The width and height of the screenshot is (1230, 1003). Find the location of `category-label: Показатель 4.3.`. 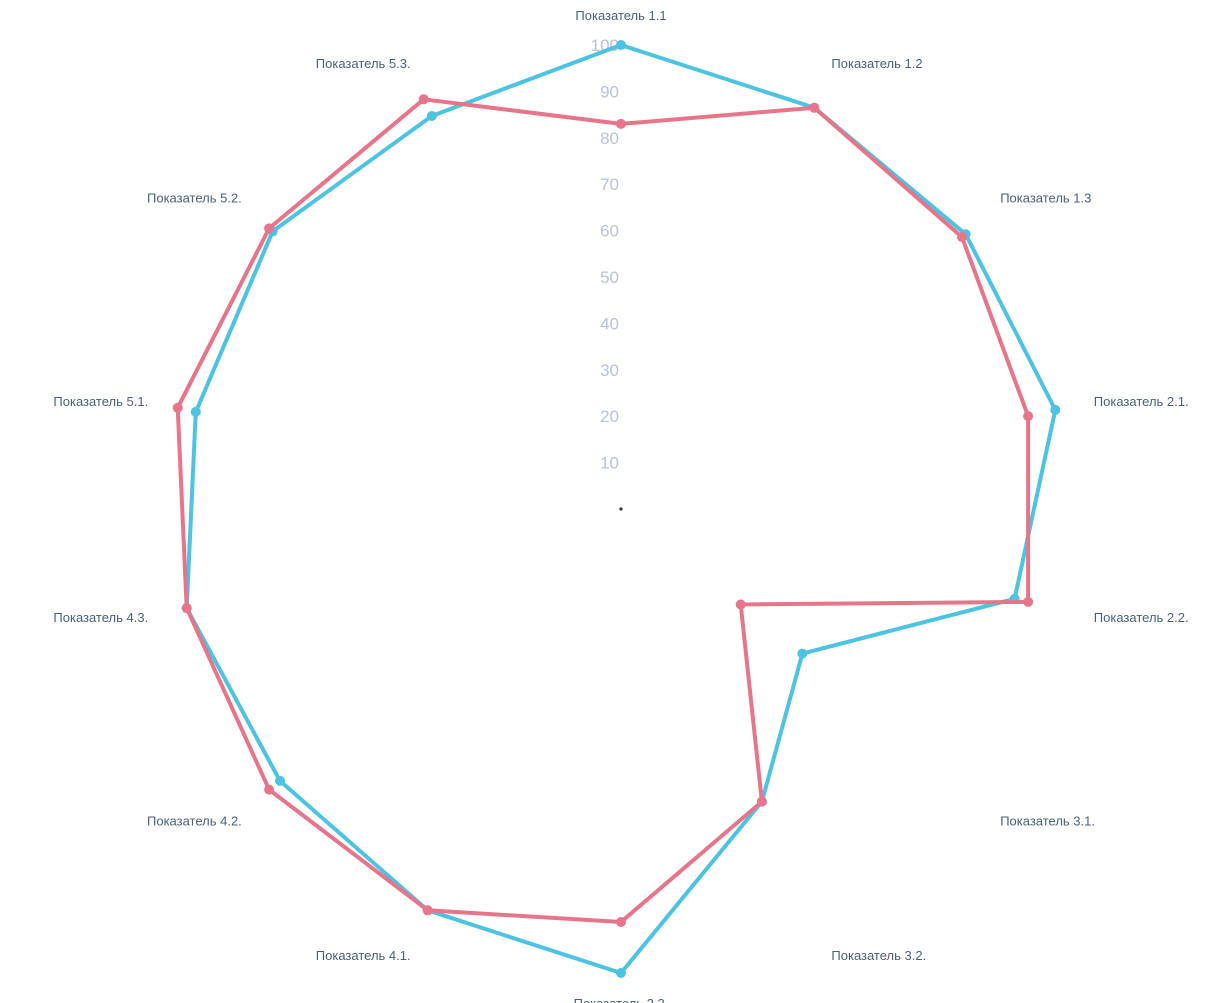

category-label: Показатель 4.3. is located at coordinates (100, 617).